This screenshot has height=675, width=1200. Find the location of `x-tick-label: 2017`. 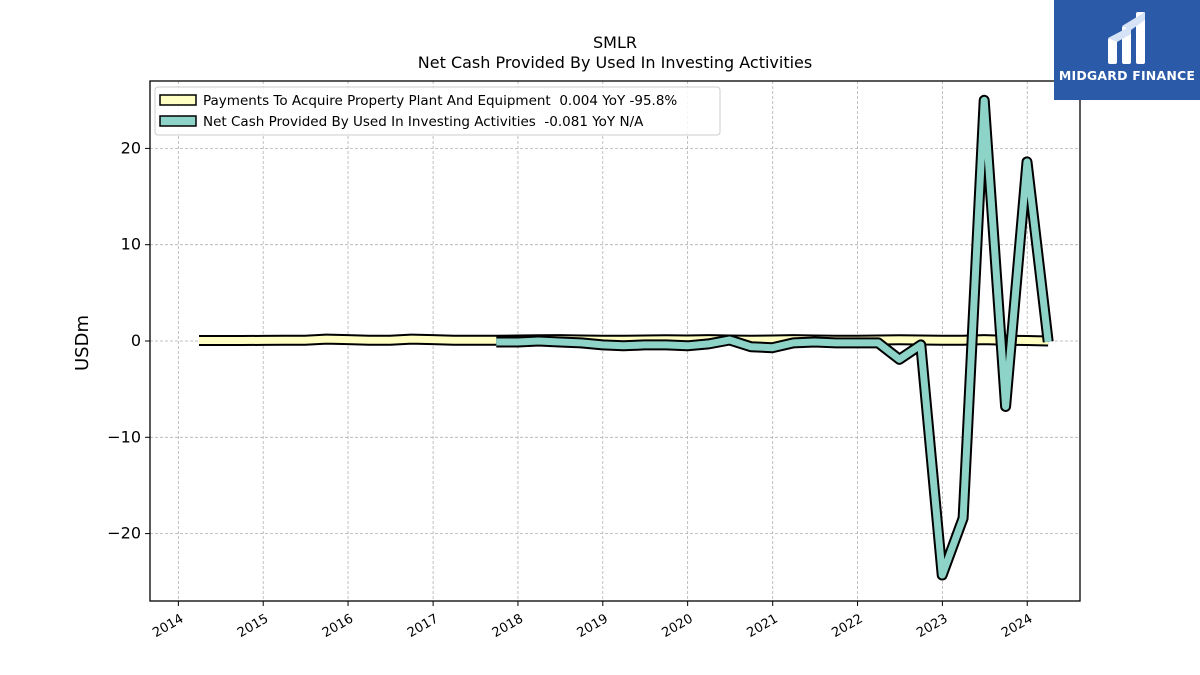

x-tick-label: 2017 is located at coordinates (423, 626).